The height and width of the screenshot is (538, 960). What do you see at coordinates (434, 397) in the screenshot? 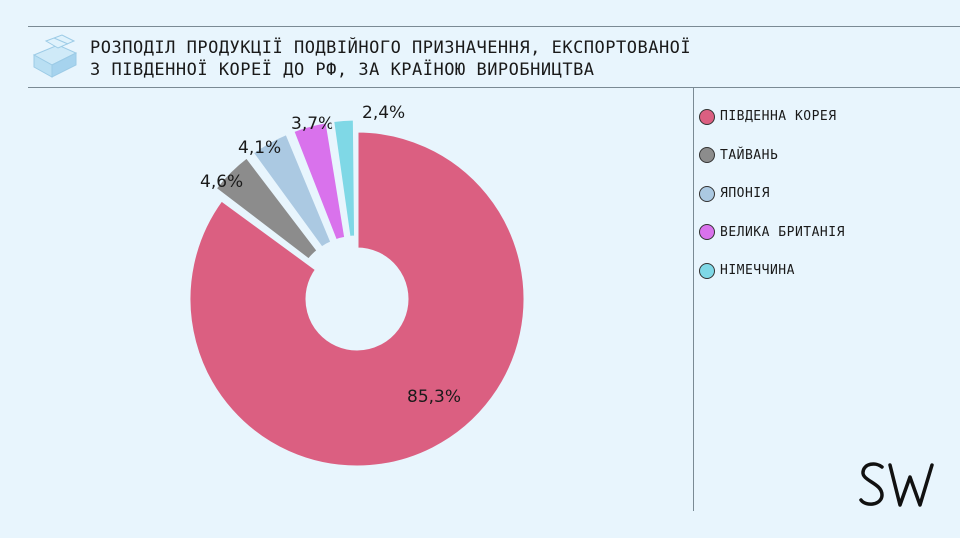
I see `slice-label-0: 85,3%` at bounding box center [434, 397].